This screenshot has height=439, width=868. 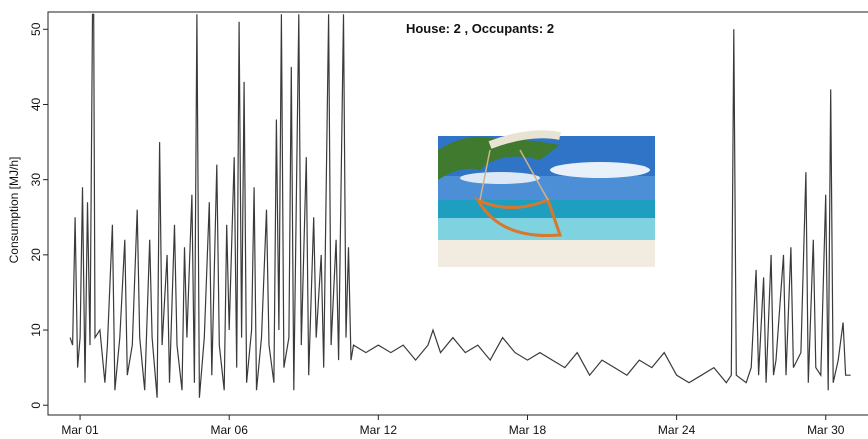 I want to click on y-tick-label: 0, so click(x=36, y=405).